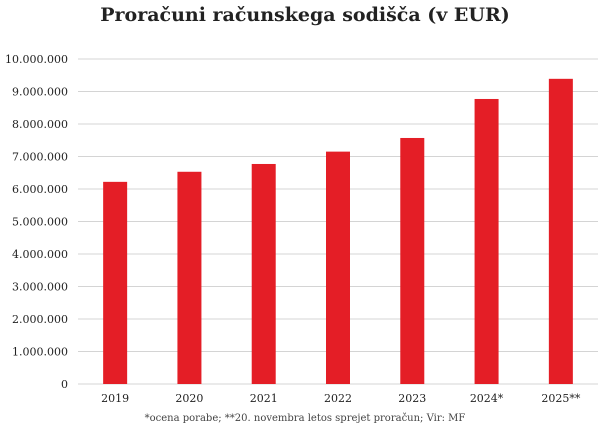  I want to click on y-tick-label: 9.000.000, so click(40, 92).